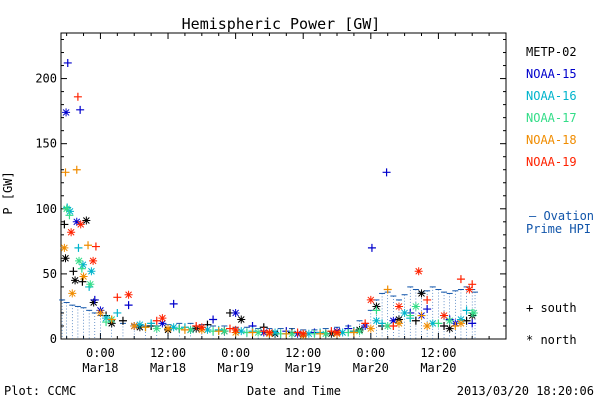 The width and height of the screenshot is (600, 400). I want to click on legend-item-metp-02: METP-02, so click(551, 52).